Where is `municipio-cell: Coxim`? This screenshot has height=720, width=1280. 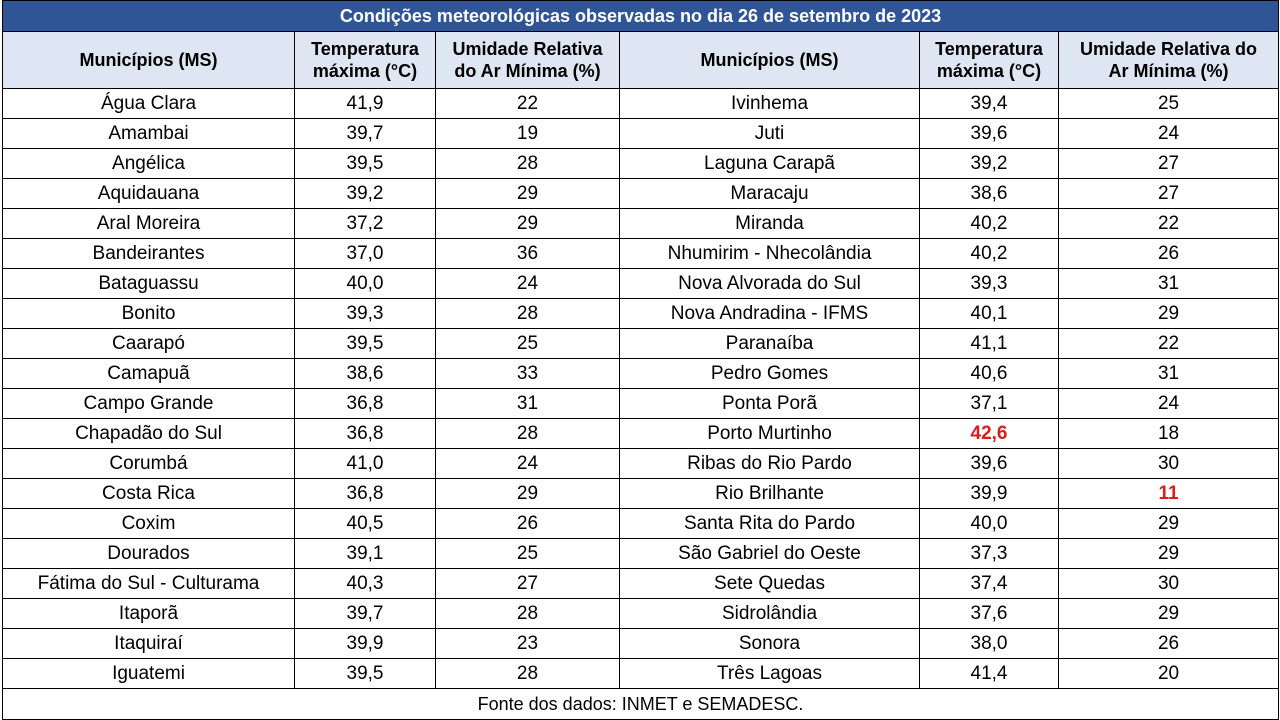
municipio-cell: Coxim is located at coordinates (148, 523).